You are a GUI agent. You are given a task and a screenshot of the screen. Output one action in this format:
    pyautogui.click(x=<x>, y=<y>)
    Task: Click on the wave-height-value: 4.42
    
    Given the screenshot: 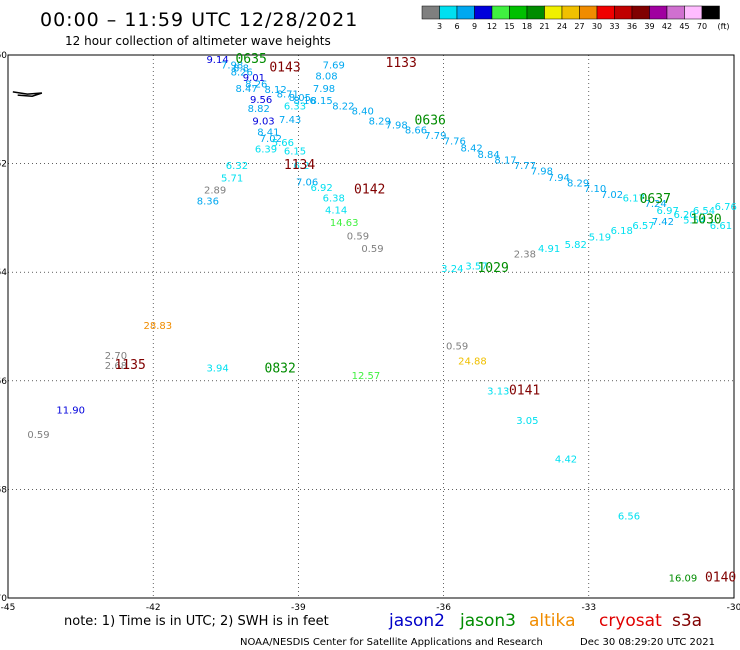 What is the action you would take?
    pyautogui.click(x=566, y=459)
    